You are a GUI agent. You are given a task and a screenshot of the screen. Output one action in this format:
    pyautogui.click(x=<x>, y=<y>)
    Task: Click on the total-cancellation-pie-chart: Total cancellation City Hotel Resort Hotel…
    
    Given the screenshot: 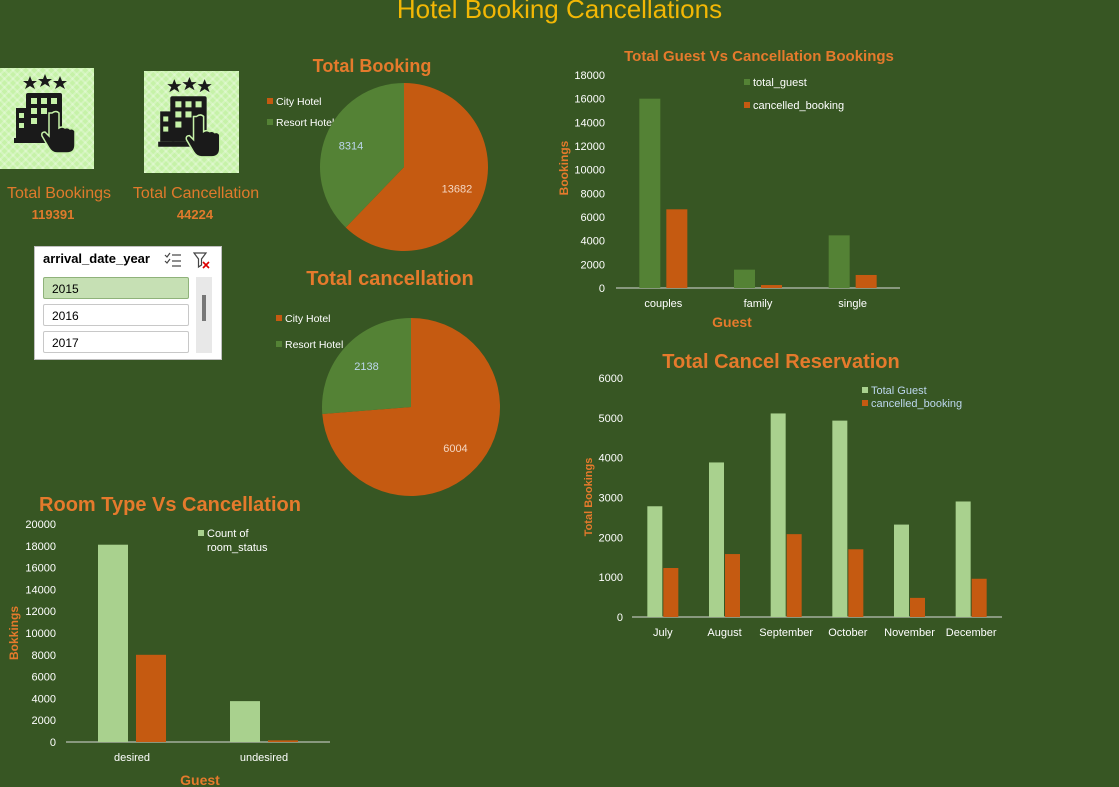 What is the action you would take?
    pyautogui.click(x=388, y=382)
    